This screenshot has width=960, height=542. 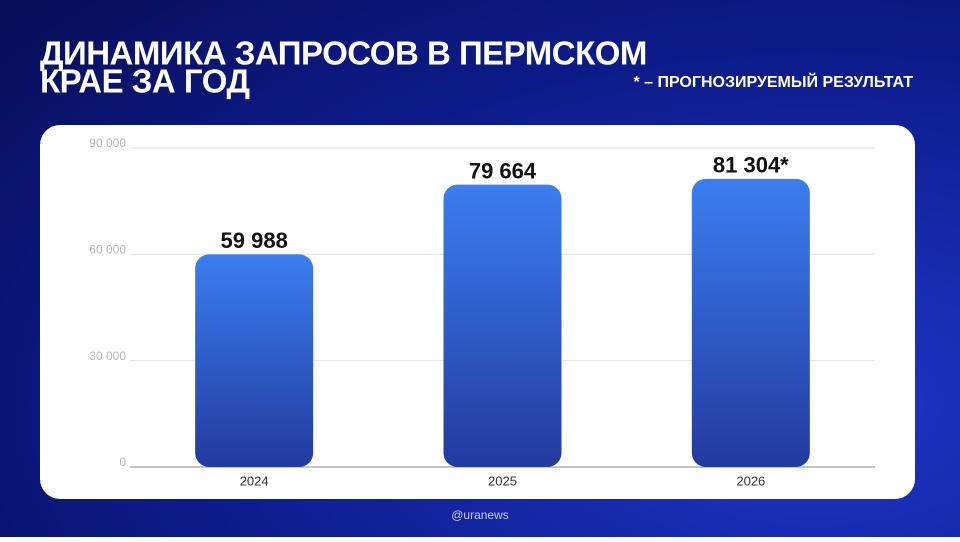 What do you see at coordinates (254, 480) in the screenshot?
I see `x-tick-label: 2024` at bounding box center [254, 480].